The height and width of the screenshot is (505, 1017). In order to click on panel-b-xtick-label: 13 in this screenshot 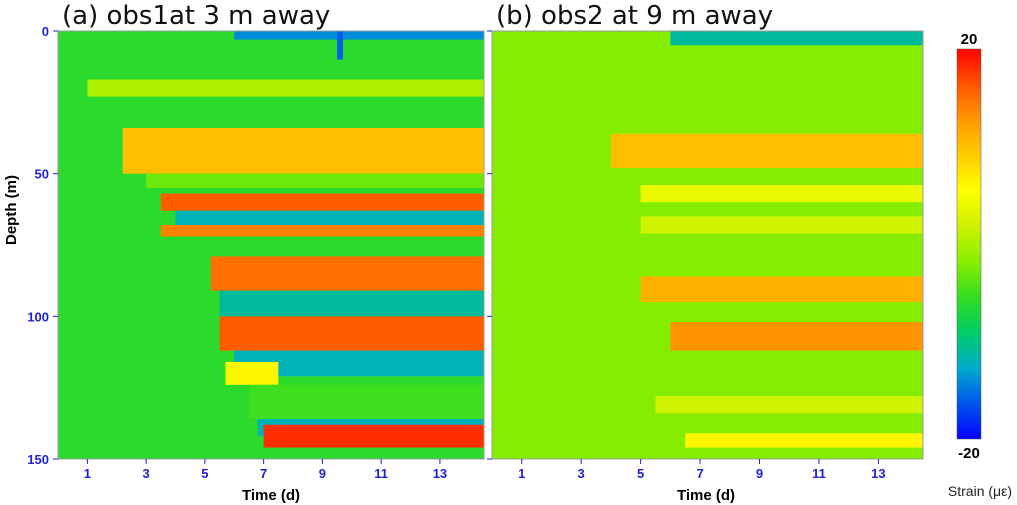, I will do `click(878, 473)`.